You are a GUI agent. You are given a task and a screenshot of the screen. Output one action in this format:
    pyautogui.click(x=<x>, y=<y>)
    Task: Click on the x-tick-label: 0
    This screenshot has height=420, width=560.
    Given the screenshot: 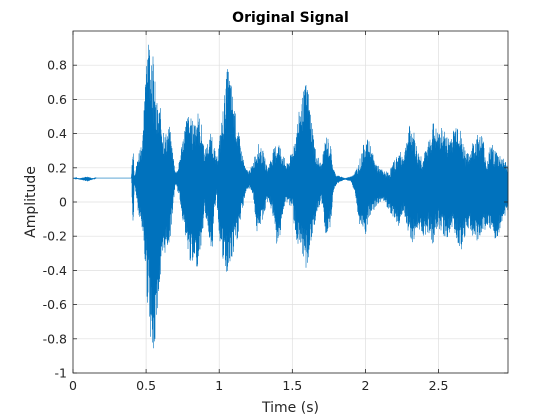 What is the action you would take?
    pyautogui.click(x=73, y=385)
    